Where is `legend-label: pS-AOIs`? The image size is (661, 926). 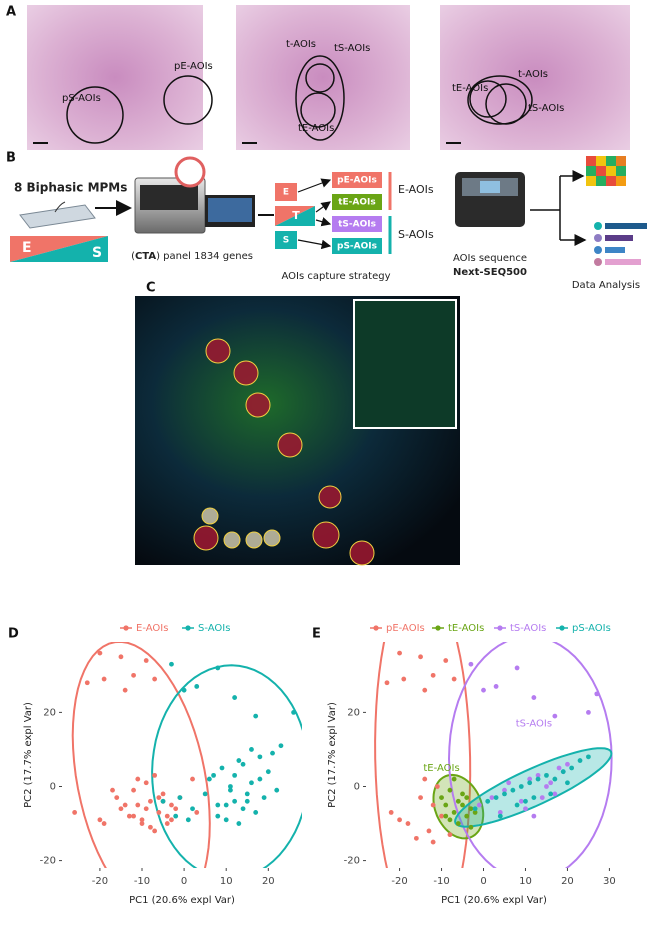 legend-label: pS-AOIs is located at coordinates (591, 628).